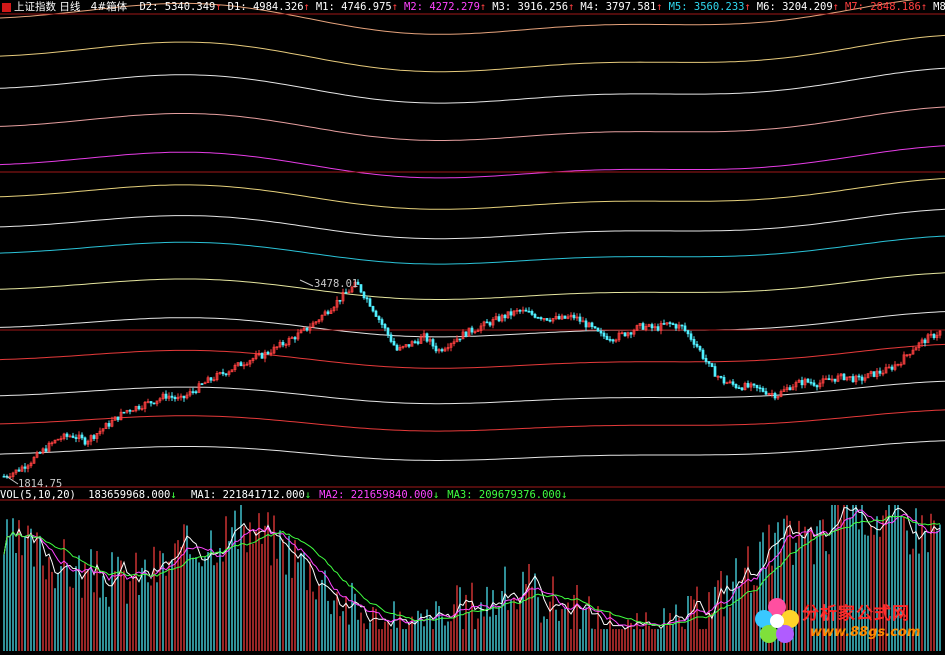 This screenshot has height=655, width=945. Describe the element at coordinates (483, 7) in the screenshot. I see `header-arrow-m2: ↑` at that location.